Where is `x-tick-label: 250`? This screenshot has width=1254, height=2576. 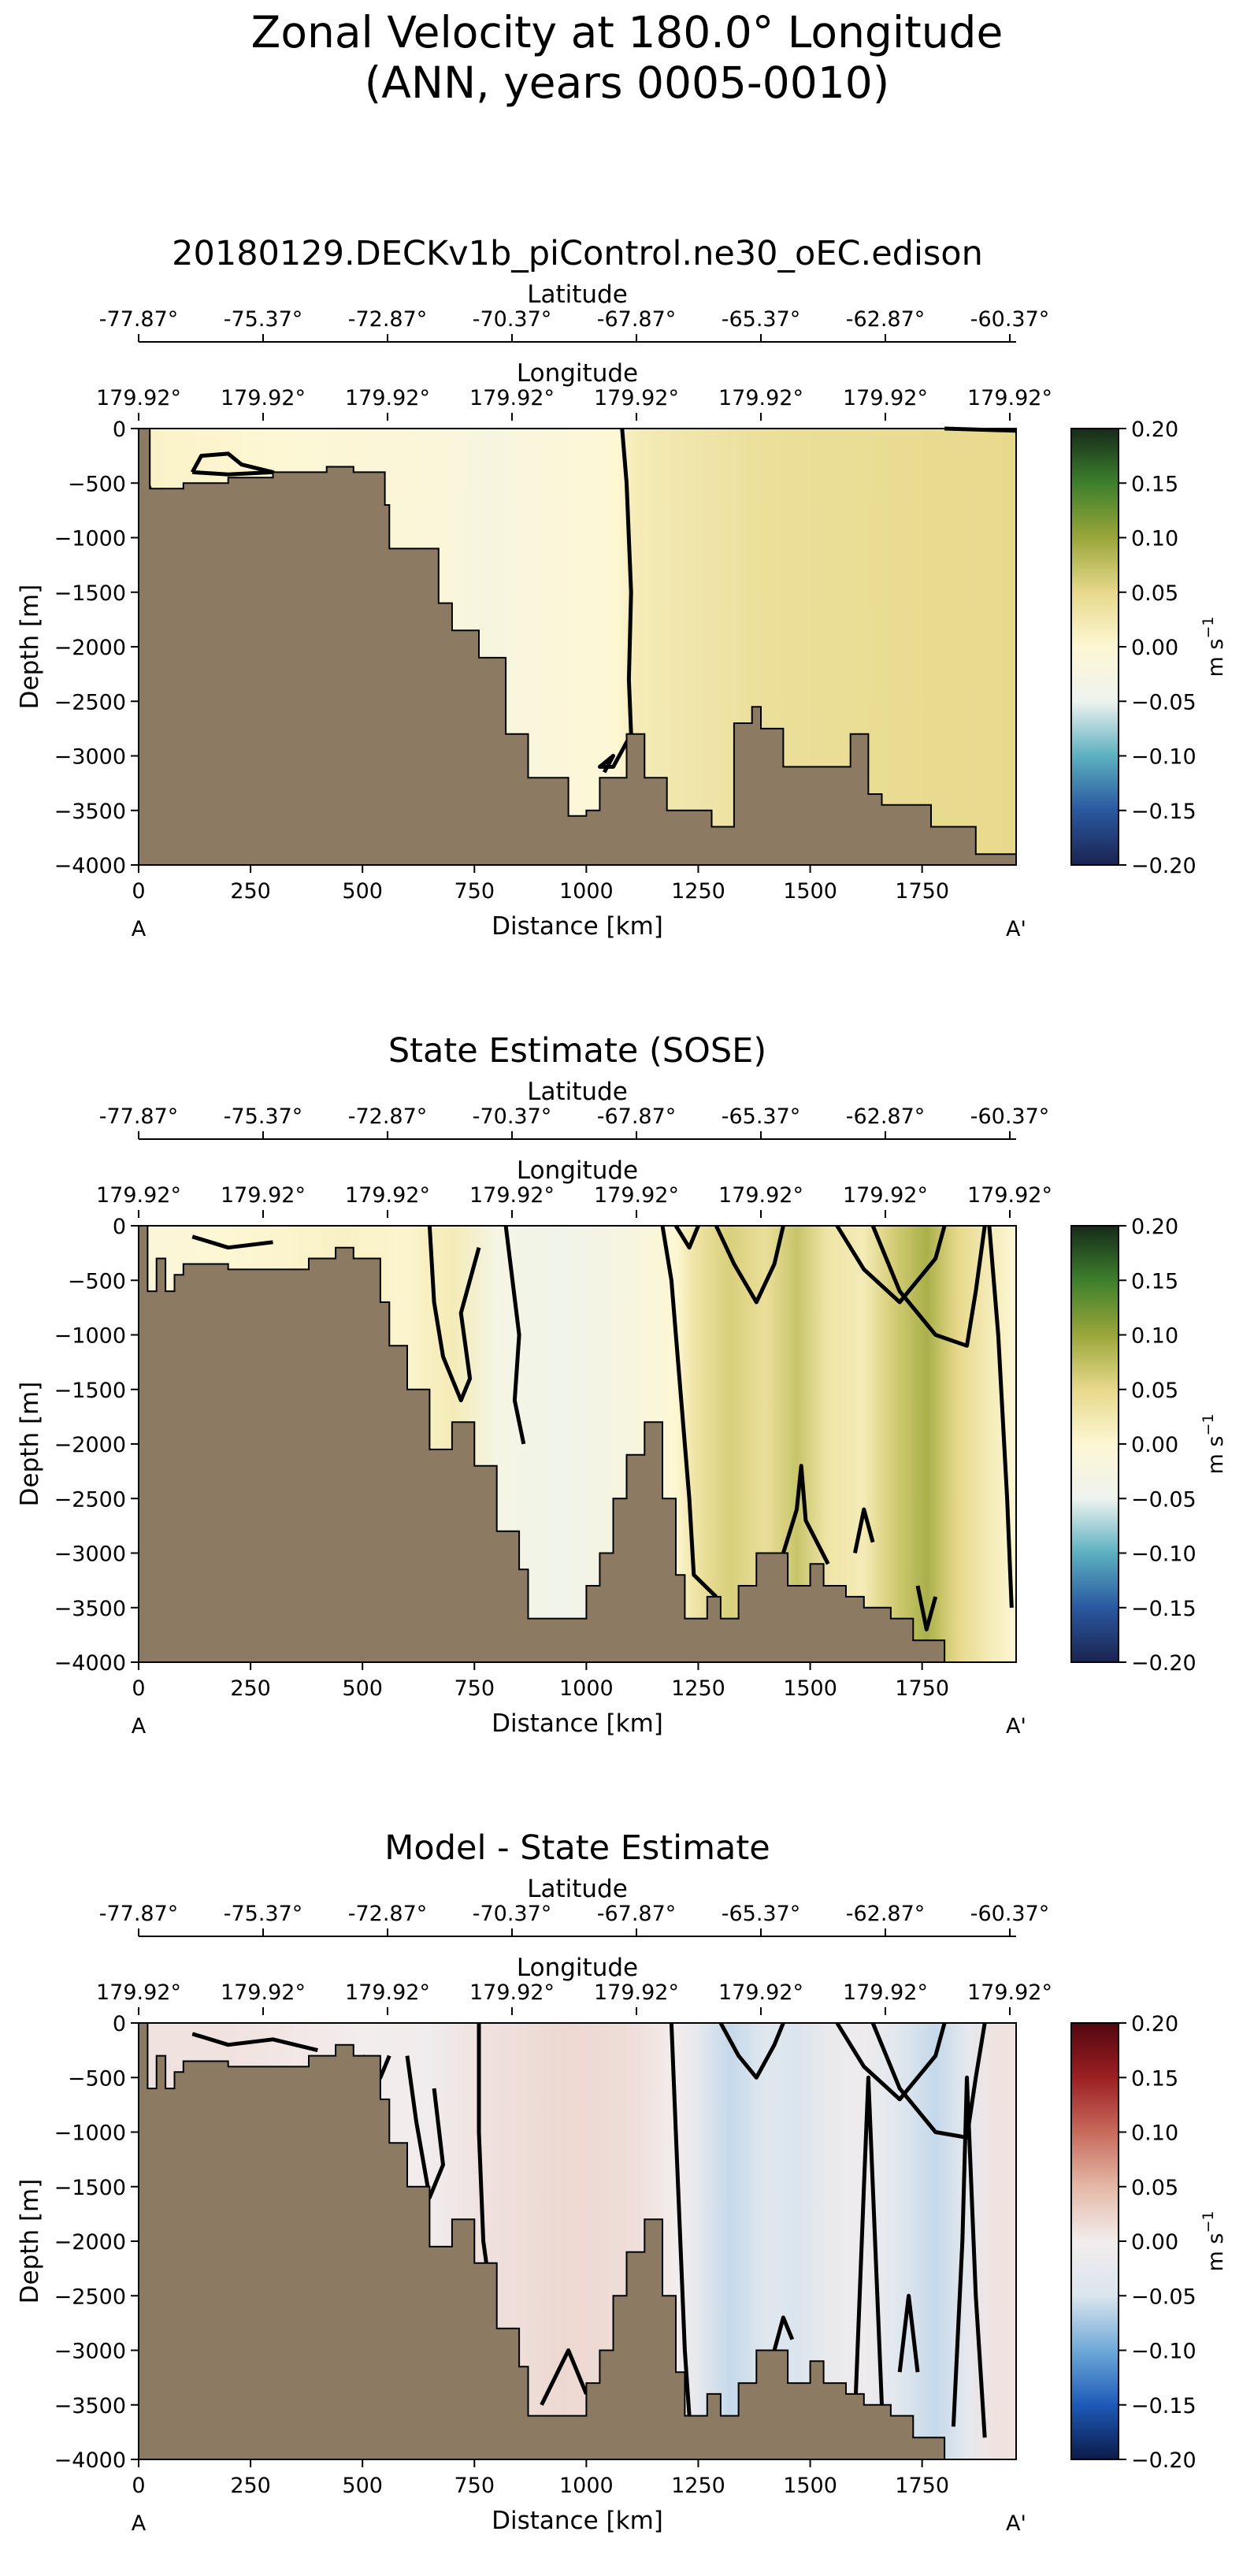 x-tick-label: 250 is located at coordinates (250, 1688).